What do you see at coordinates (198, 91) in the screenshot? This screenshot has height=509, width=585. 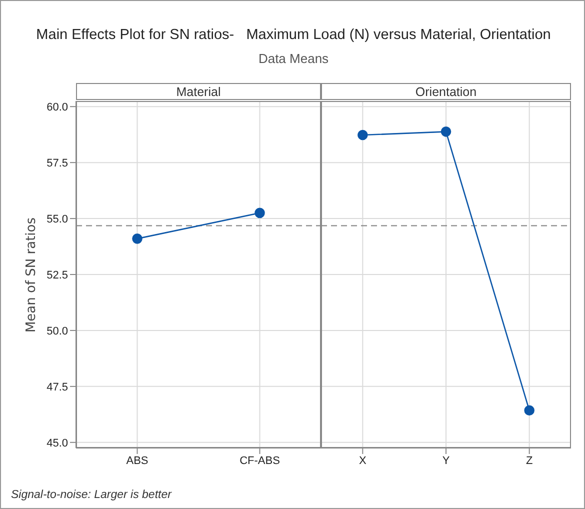 I see `chart-title: Material` at bounding box center [198, 91].